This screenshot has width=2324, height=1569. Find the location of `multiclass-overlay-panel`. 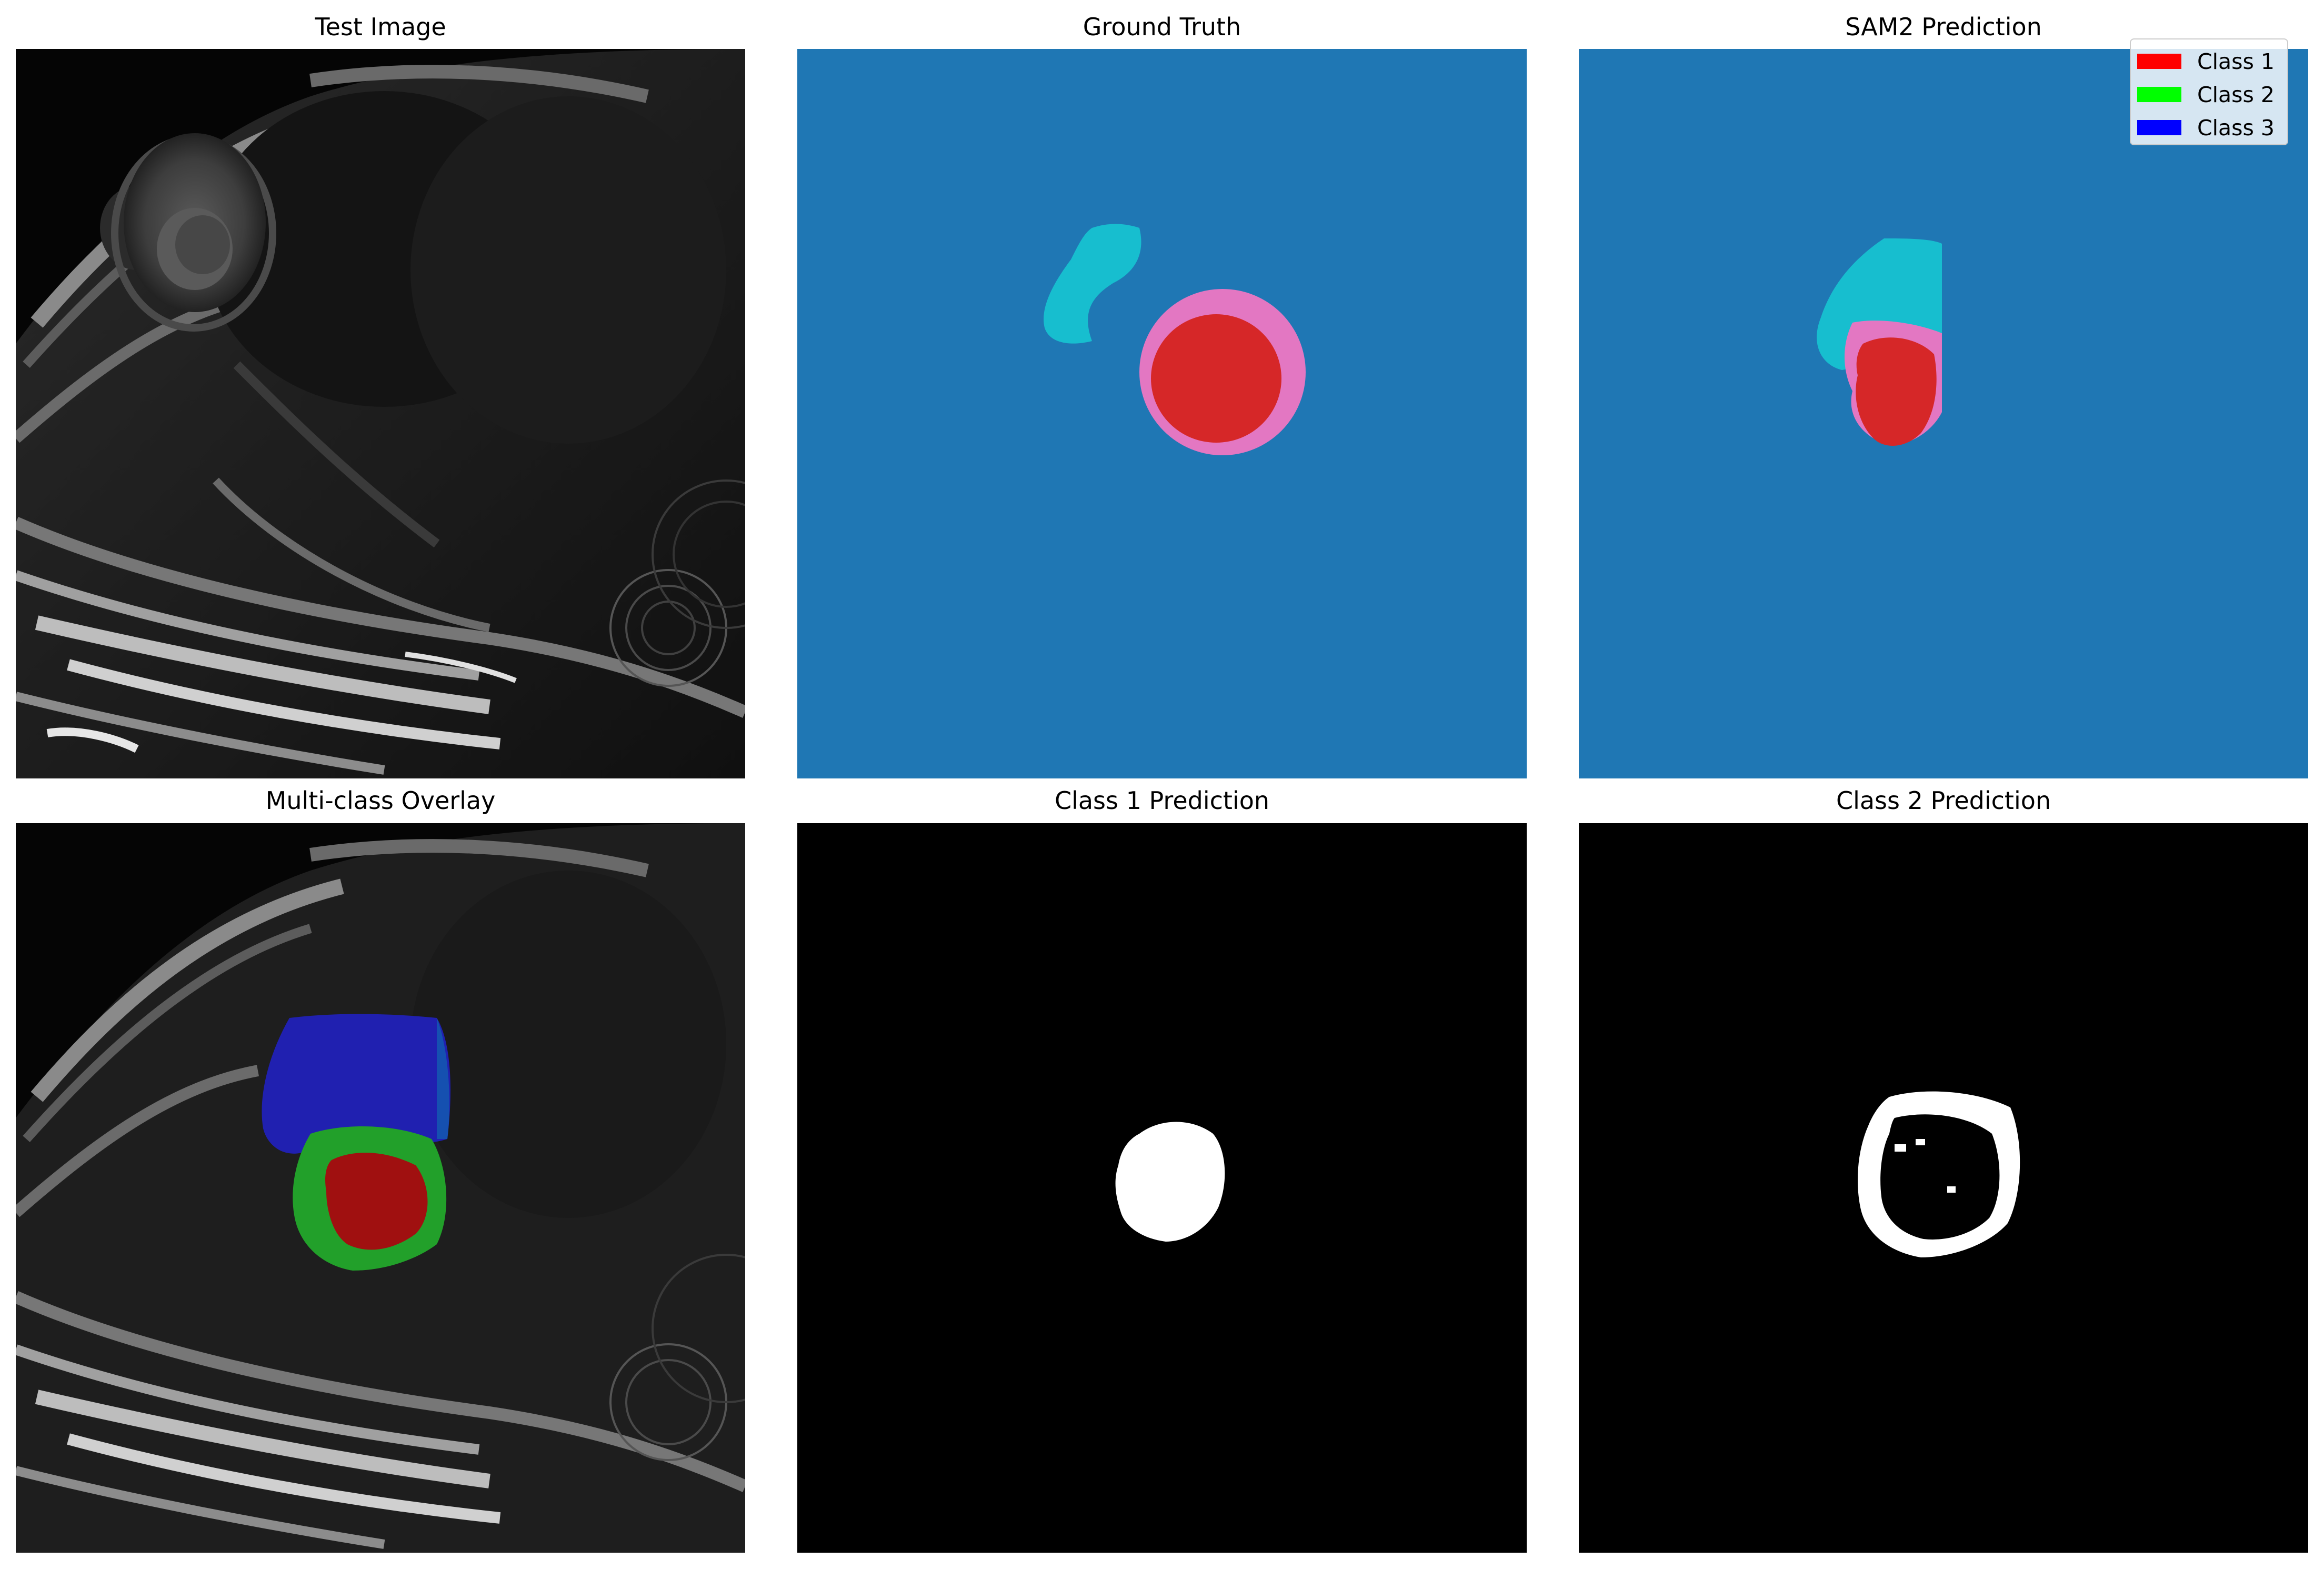

multiclass-overlay-panel is located at coordinates (380, 1188).